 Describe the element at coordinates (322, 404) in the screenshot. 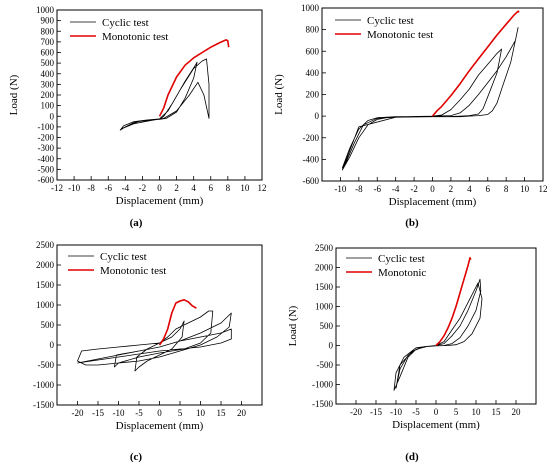

I see `y-tick-label: -1500` at that location.